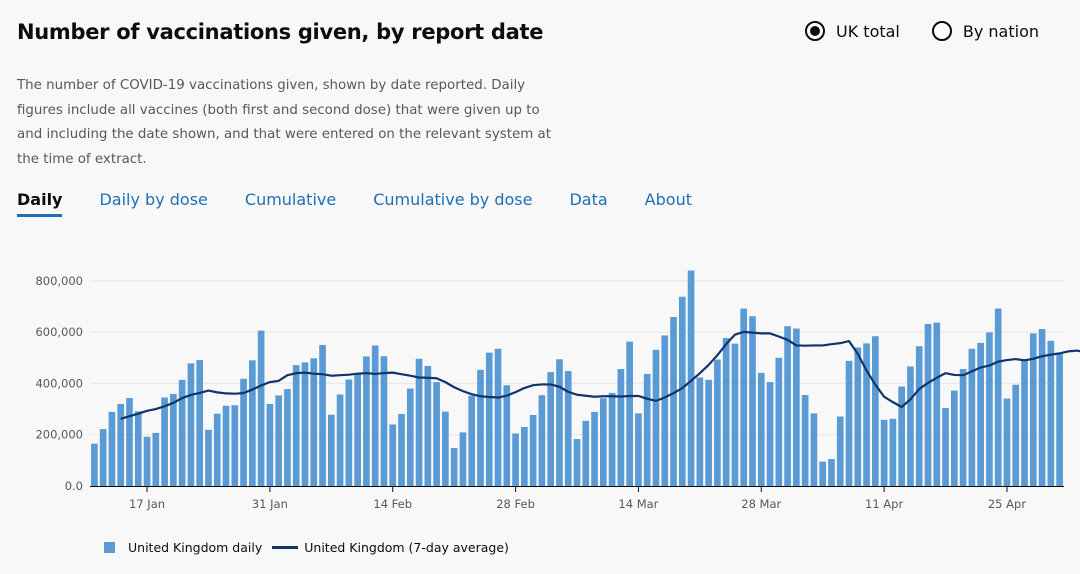  What do you see at coordinates (390, 547) in the screenshot?
I see `legend-item-average: United Kingdom (7-day average)` at bounding box center [390, 547].